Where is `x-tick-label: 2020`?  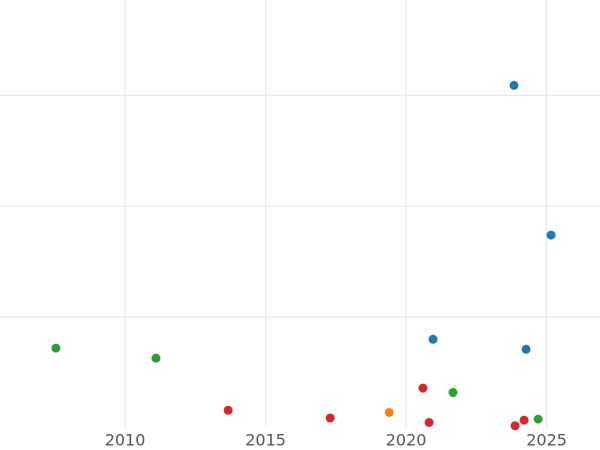
x-tick-label: 2020 is located at coordinates (406, 440).